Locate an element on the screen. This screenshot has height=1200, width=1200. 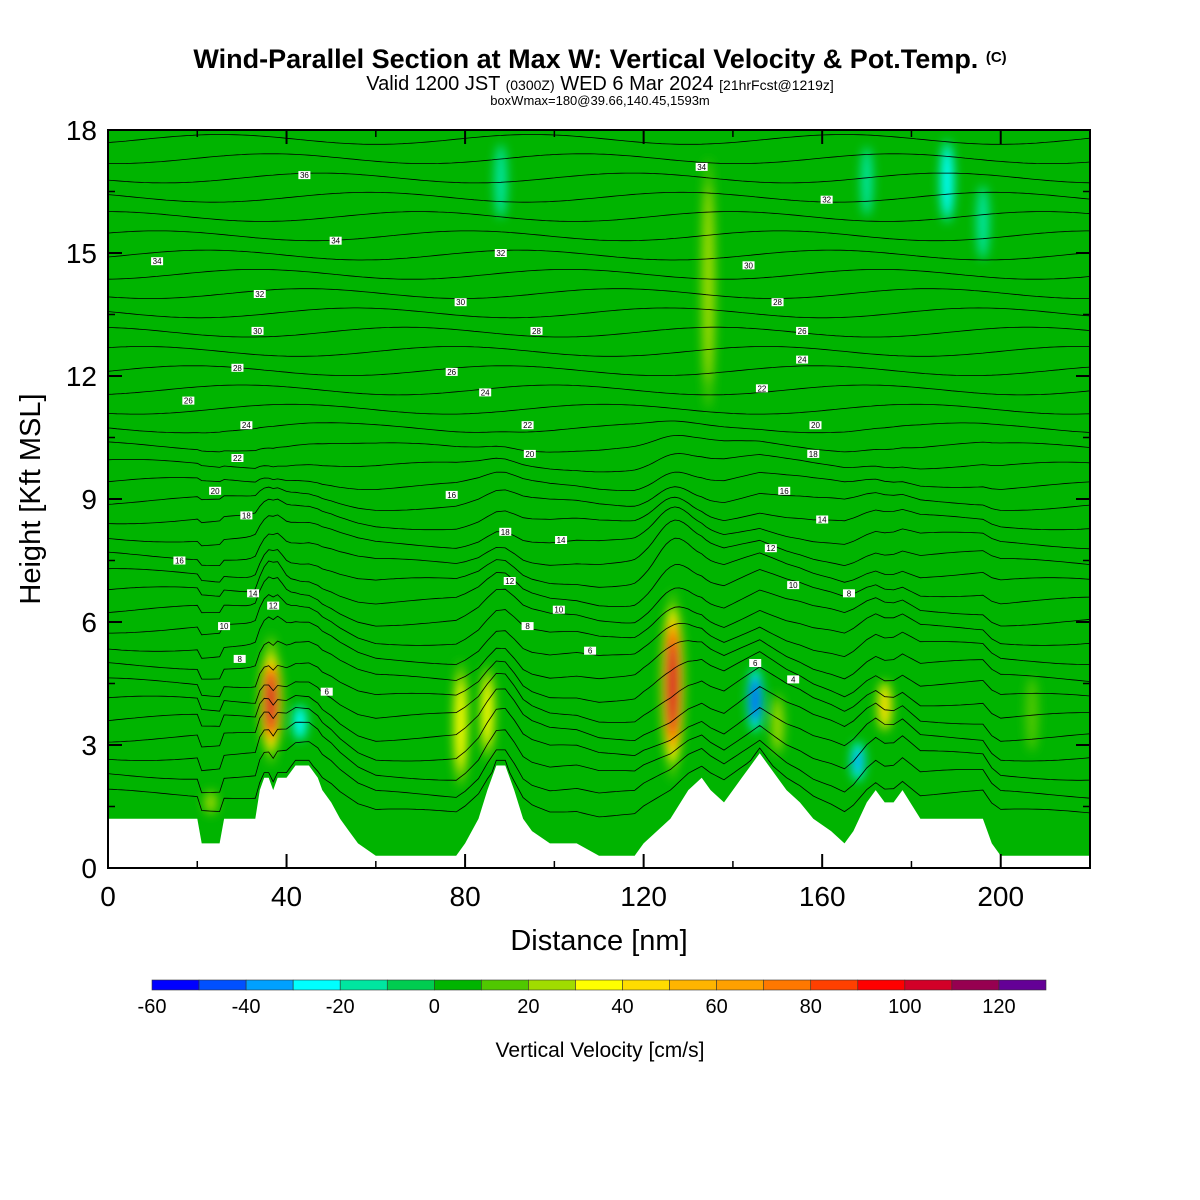
x-tick-label: 0 is located at coordinates (108, 896).